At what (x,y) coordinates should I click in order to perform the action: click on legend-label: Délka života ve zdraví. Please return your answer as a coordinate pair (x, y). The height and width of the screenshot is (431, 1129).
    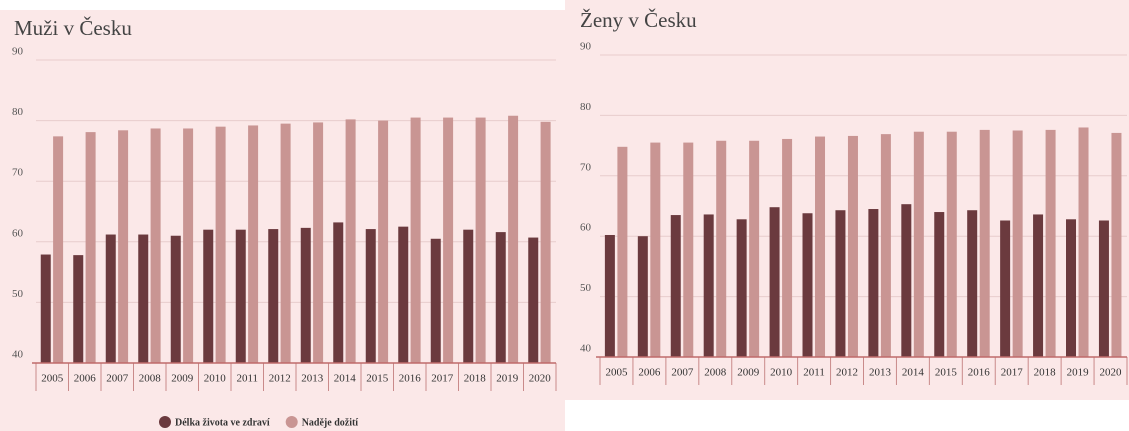
    Looking at the image, I should click on (222, 422).